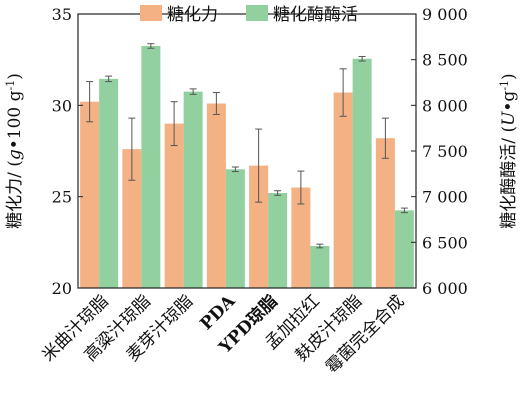 The image size is (532, 408). Describe the element at coordinates (445, 288) in the screenshot. I see `right-tick-label-0: 6 000` at that location.